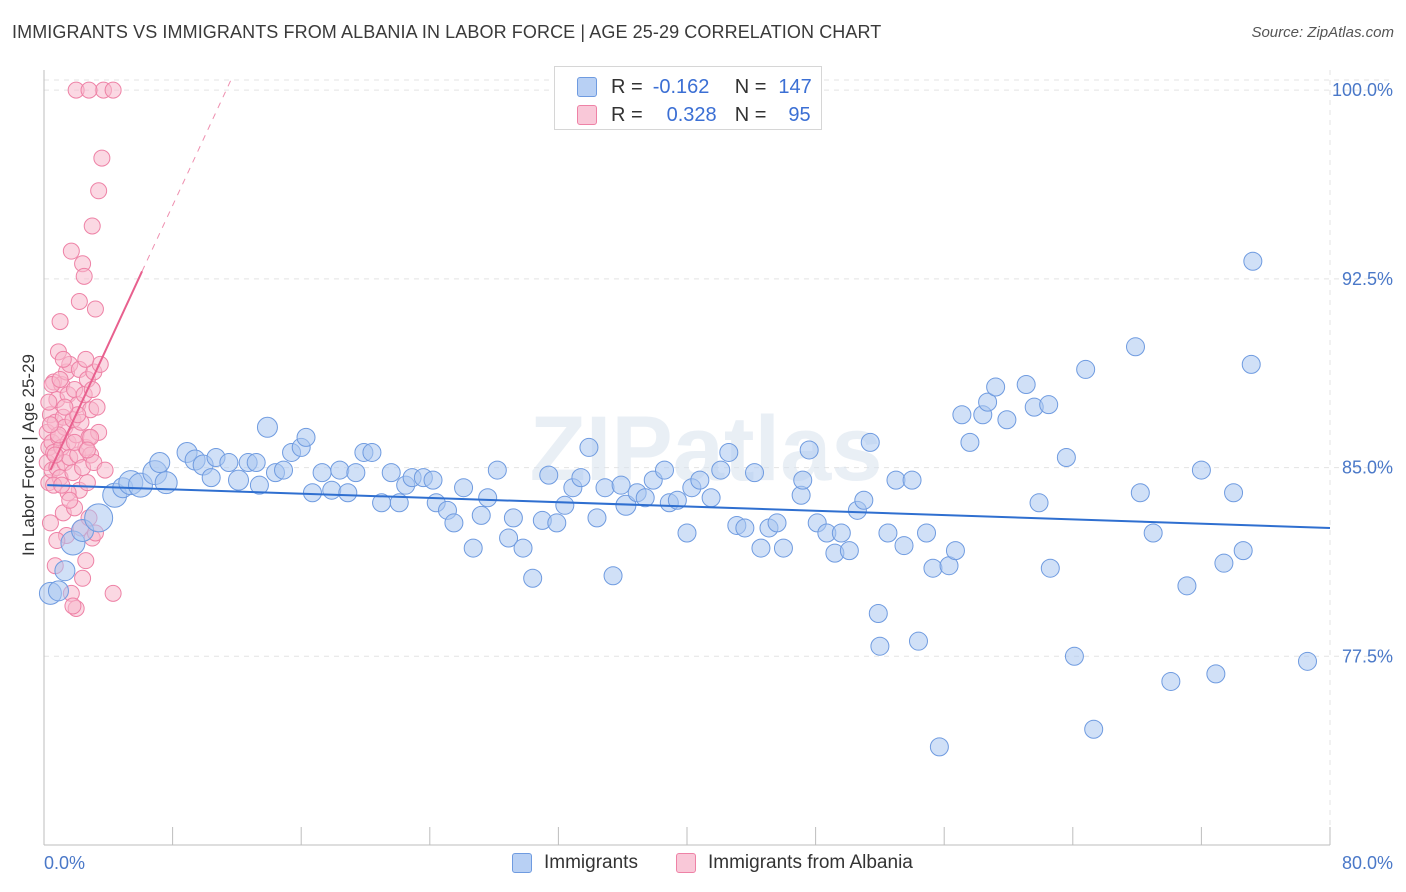  I want to click on stats-legend: R = -0.162 N = 147 R = 0.328 N = 95, so click(688, 98).